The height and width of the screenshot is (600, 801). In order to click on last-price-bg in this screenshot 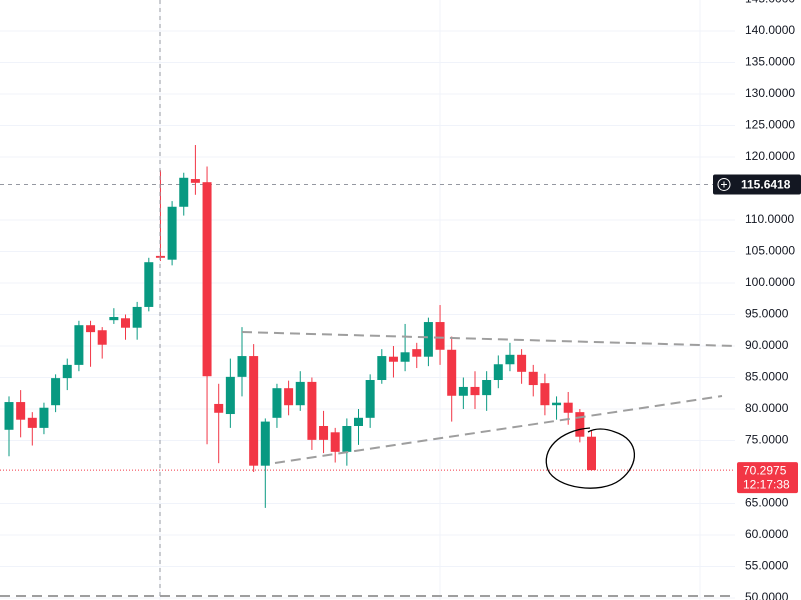, I will do `click(767, 478)`.